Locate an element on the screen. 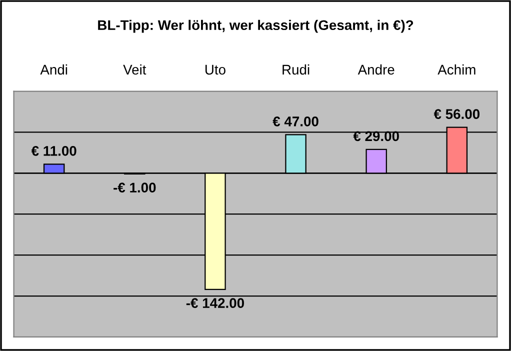 The width and height of the screenshot is (511, 351). x-tick-label: Uto is located at coordinates (215, 69).